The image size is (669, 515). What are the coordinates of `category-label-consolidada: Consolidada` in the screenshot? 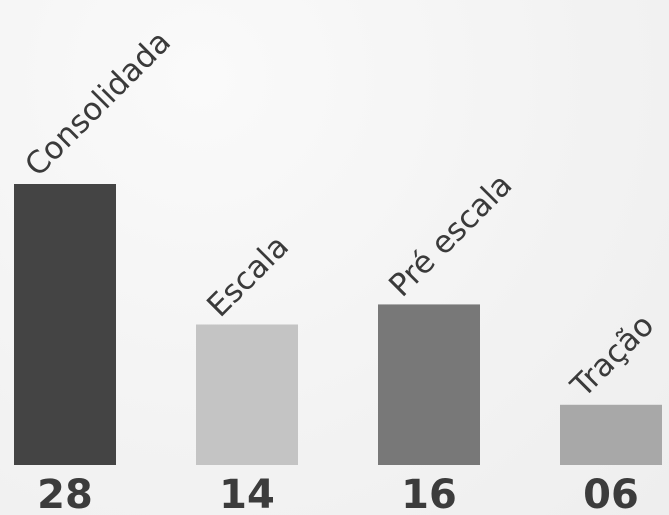 It's located at (98, 104).